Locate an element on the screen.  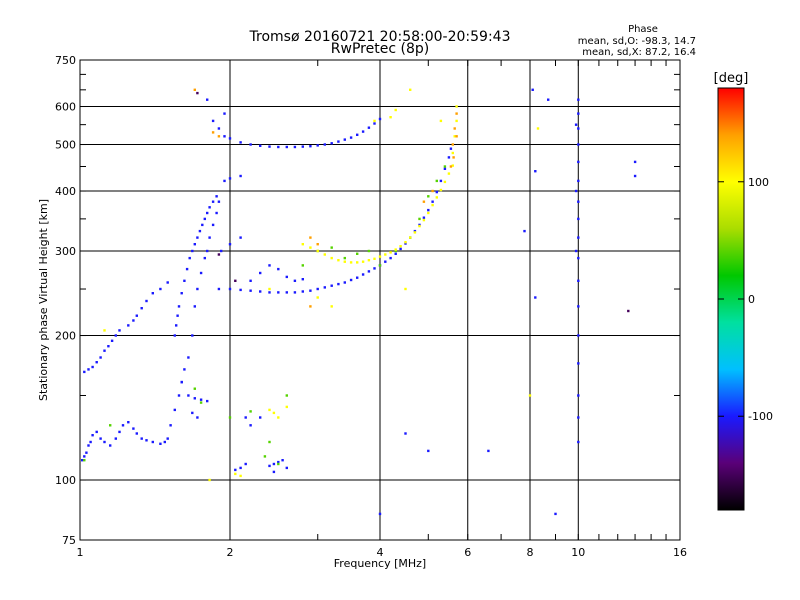
x-tick-labels: 1 2 4 6 8 10 16 is located at coordinates (382, 552).